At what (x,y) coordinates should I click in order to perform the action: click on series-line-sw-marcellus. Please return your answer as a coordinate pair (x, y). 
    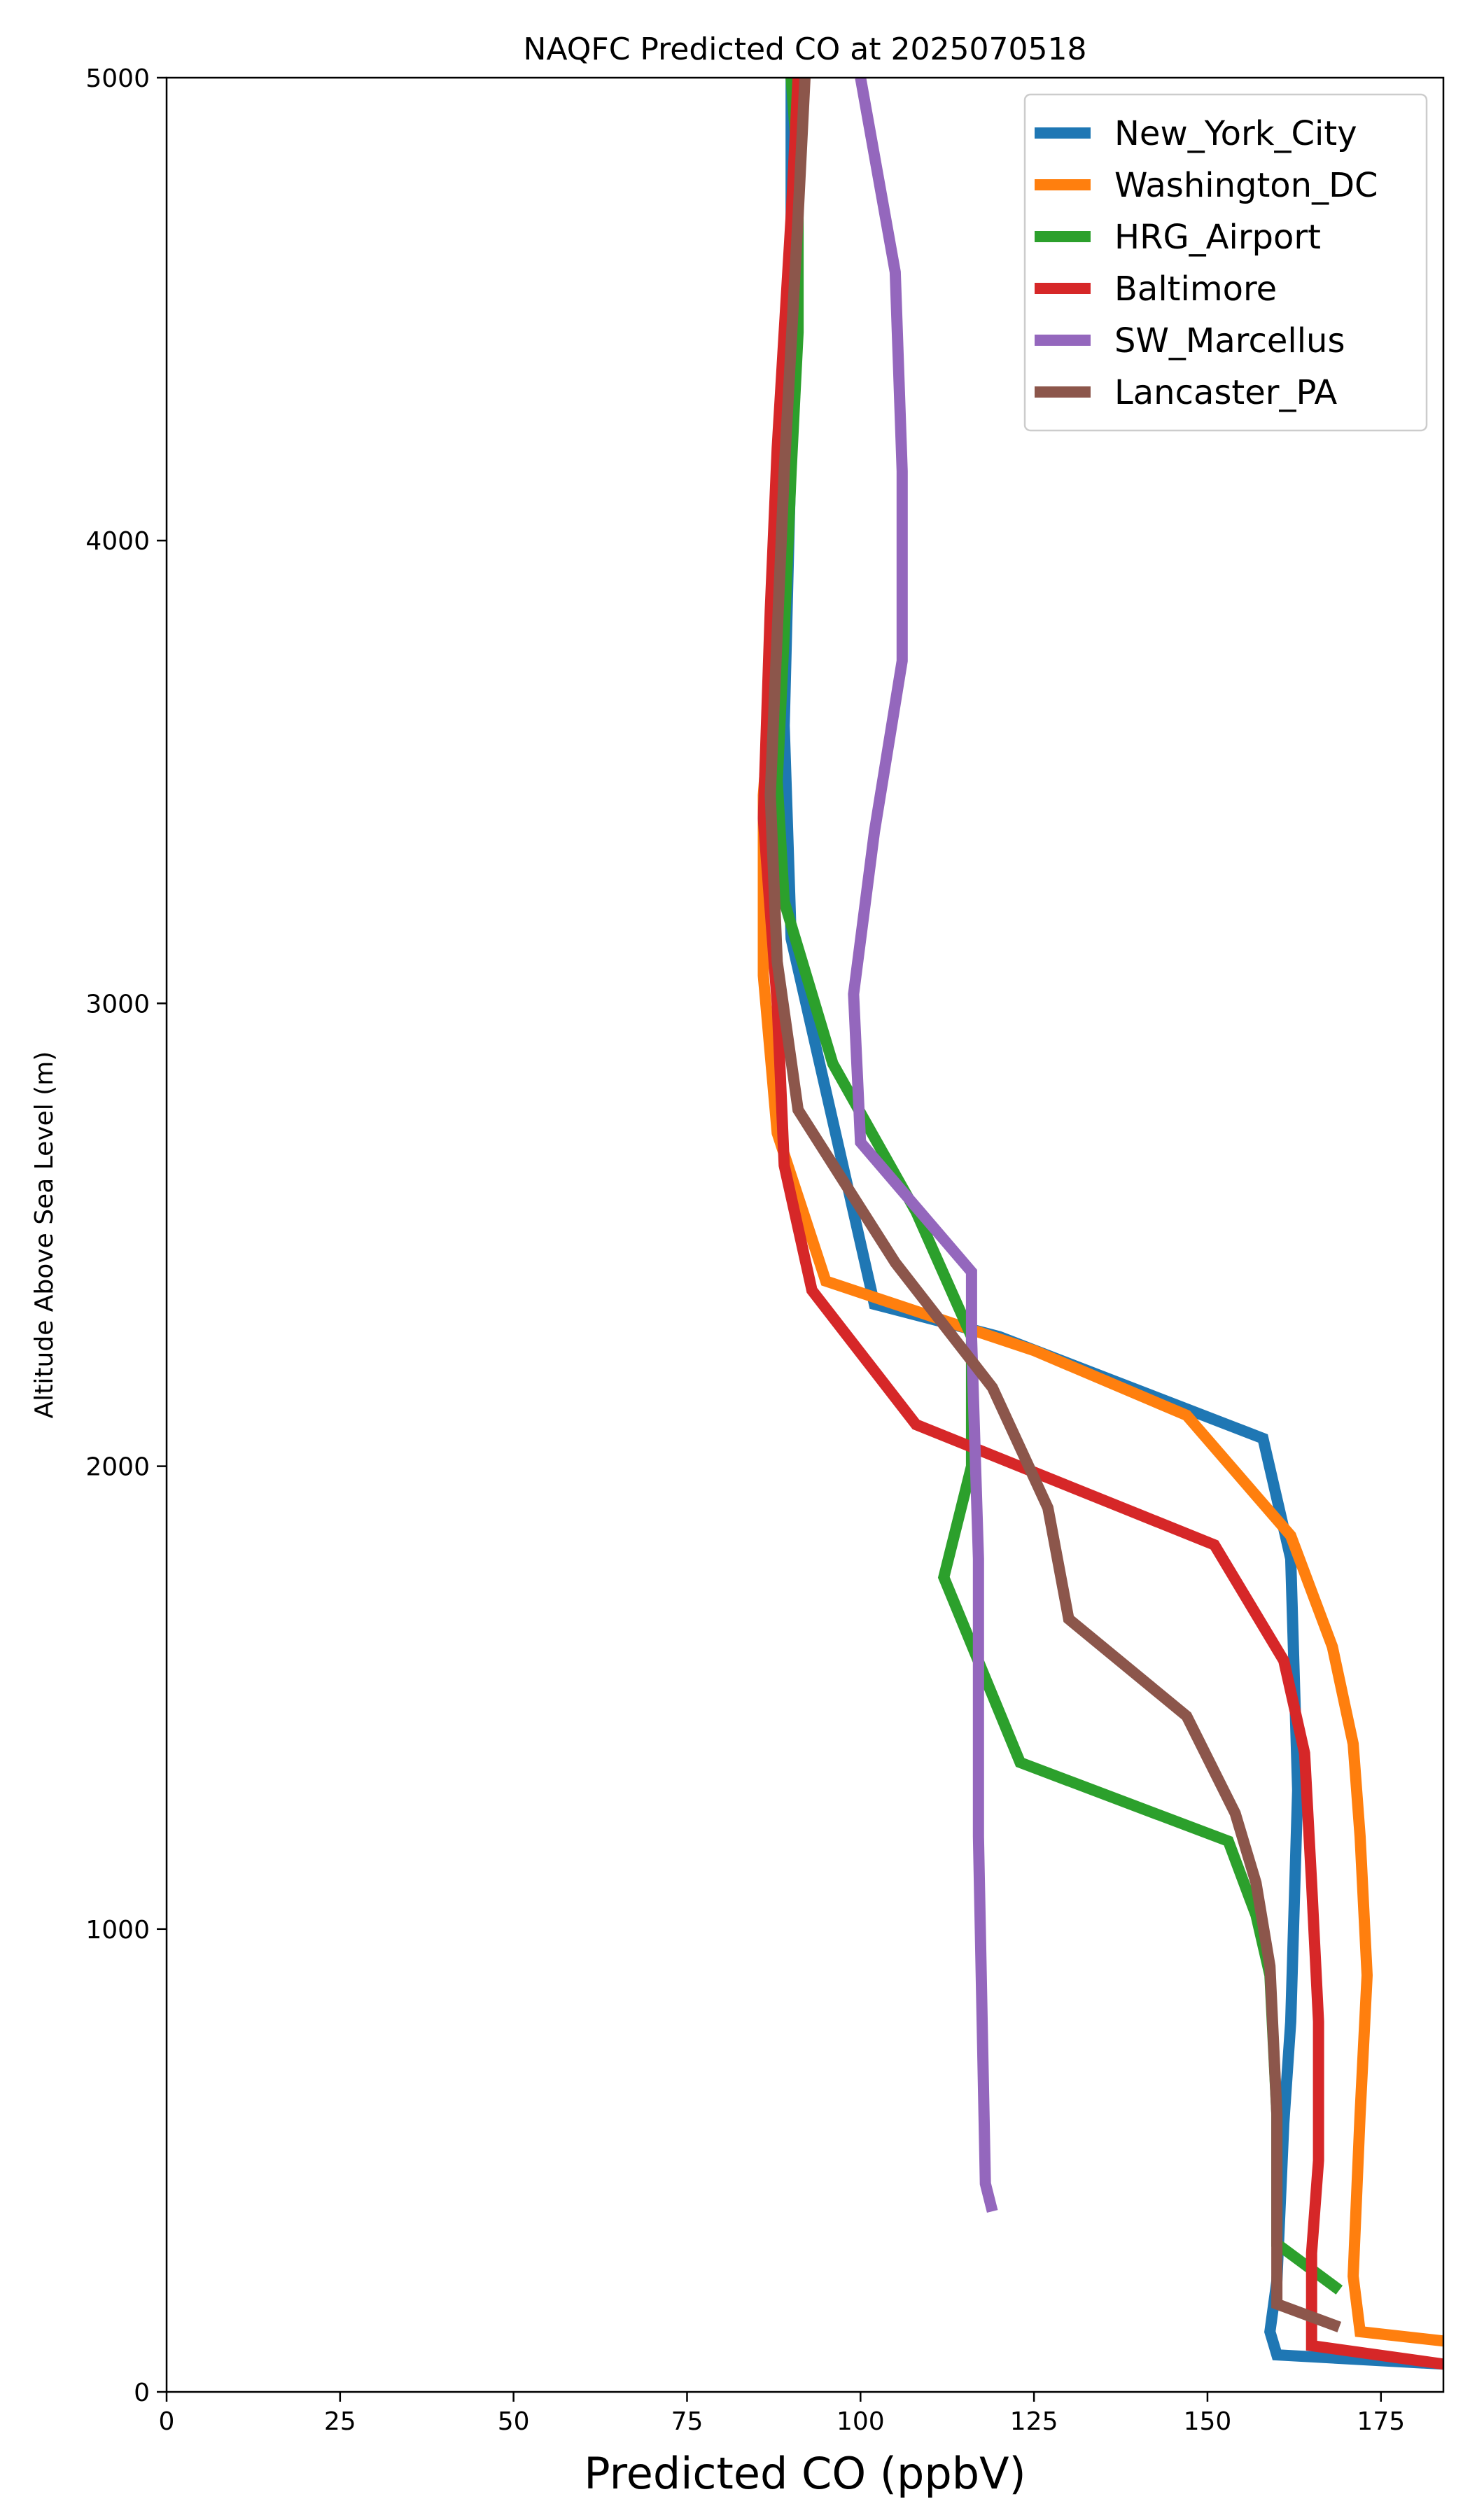
    Looking at the image, I should click on (923, 1145).